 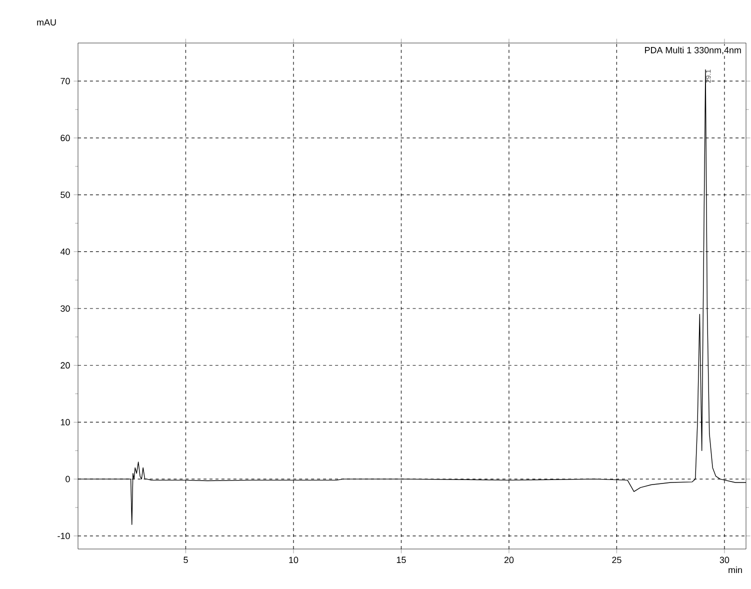 I want to click on annotation: PDA Multi 1 330nm,4nm, so click(x=693, y=50).